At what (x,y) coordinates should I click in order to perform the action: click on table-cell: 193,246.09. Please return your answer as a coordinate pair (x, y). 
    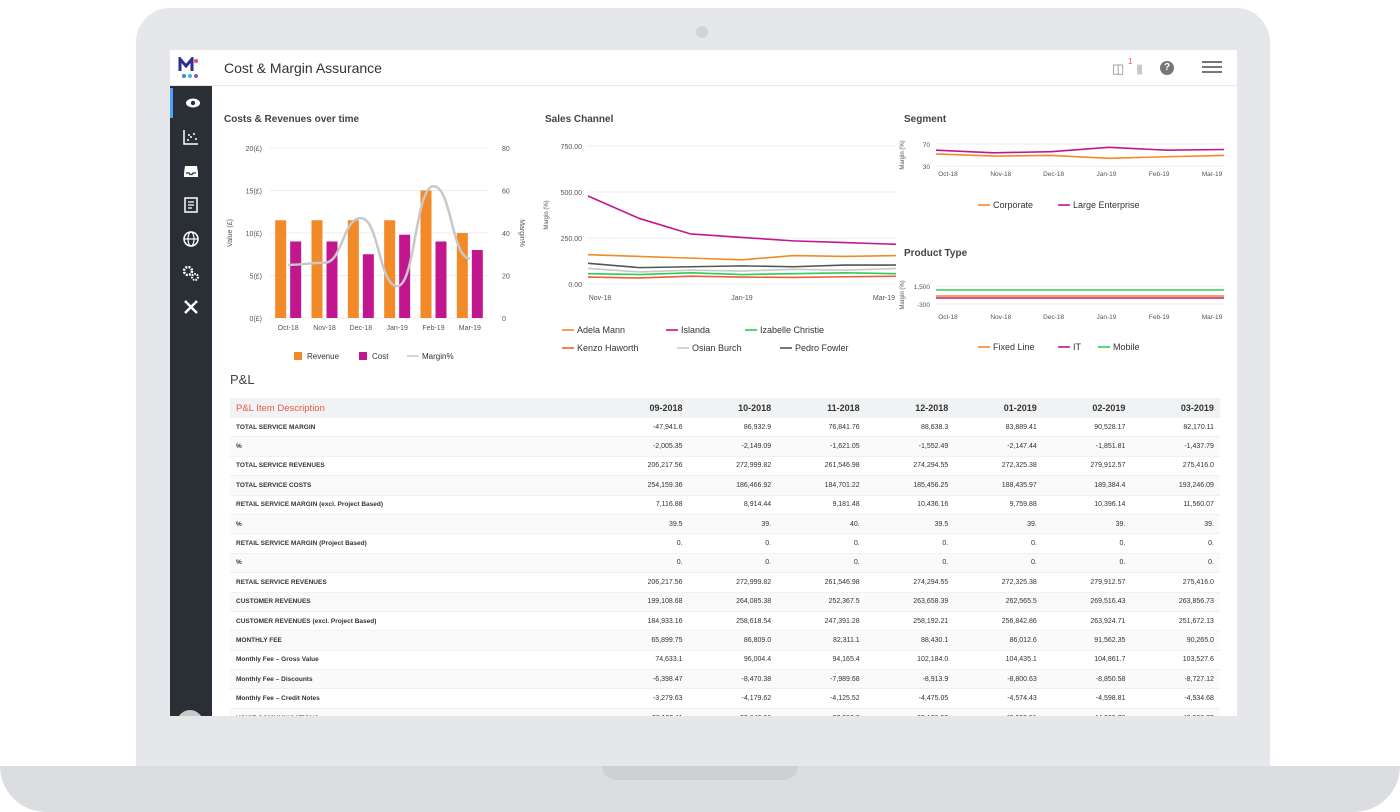
    Looking at the image, I should click on (1196, 485).